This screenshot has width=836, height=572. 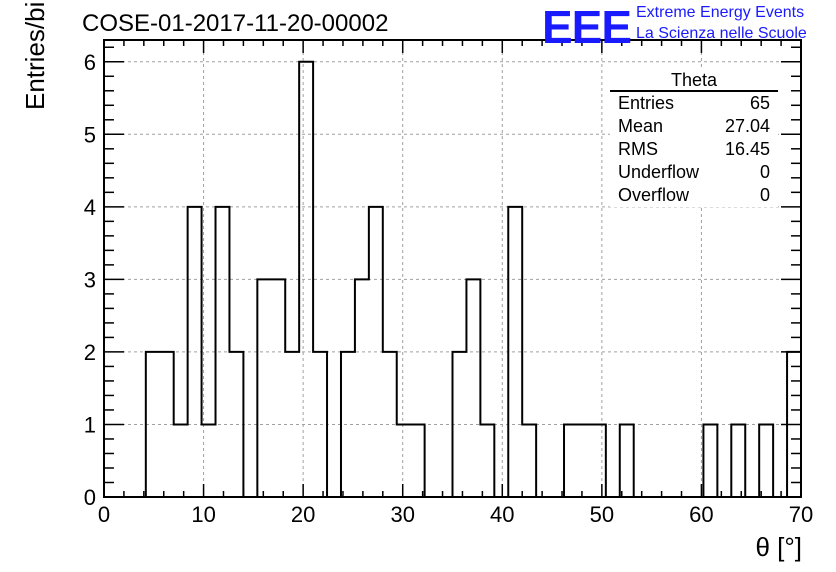 I want to click on stats-label: RMS, so click(x=638, y=149).